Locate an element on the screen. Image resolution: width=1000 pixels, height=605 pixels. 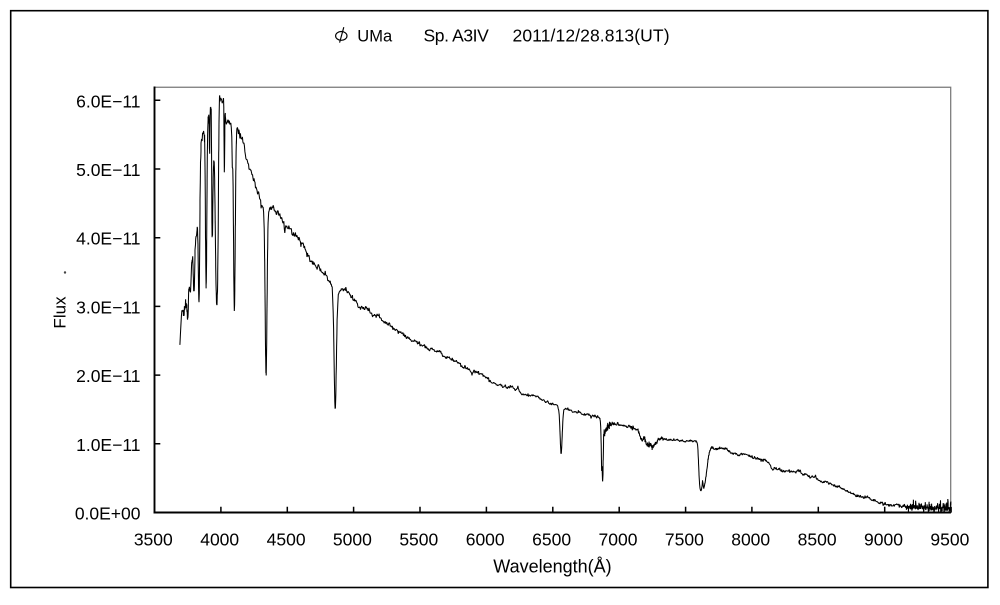
svg-text: 2.0E−11 is located at coordinates (108, 376).